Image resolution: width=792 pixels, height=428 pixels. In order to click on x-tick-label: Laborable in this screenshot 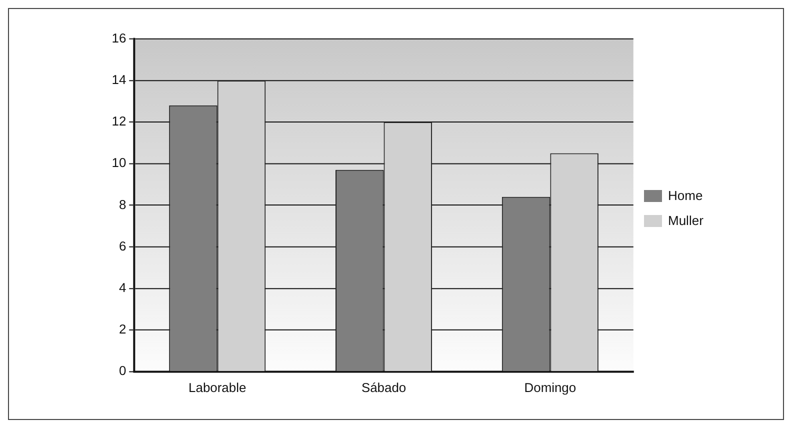, I will do `click(217, 387)`.